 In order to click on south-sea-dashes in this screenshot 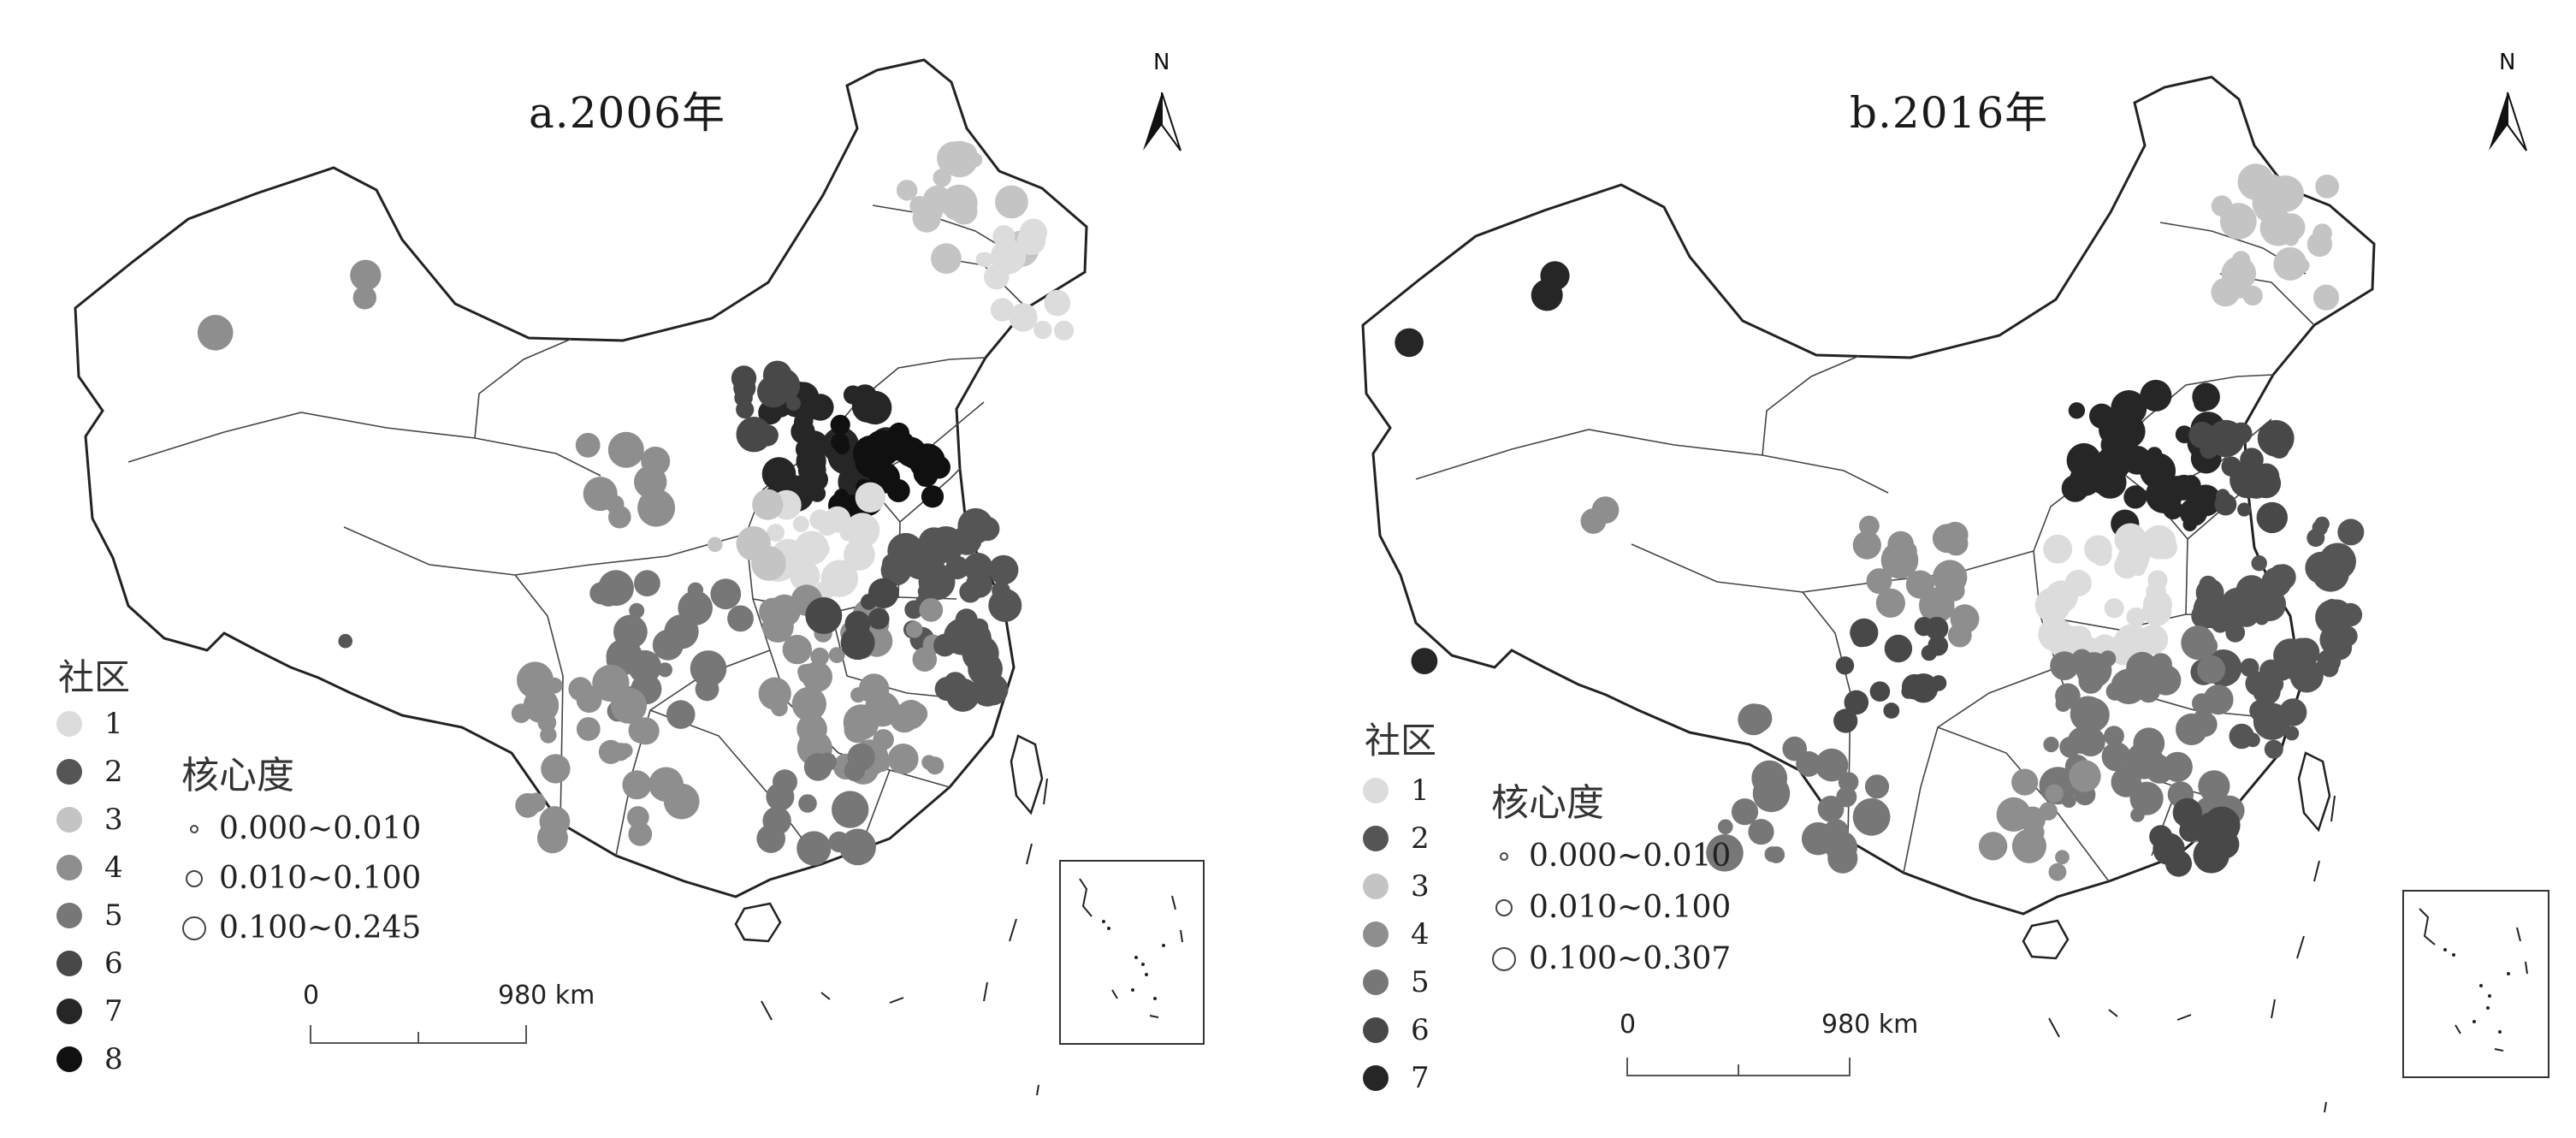, I will do `click(904, 937)`.